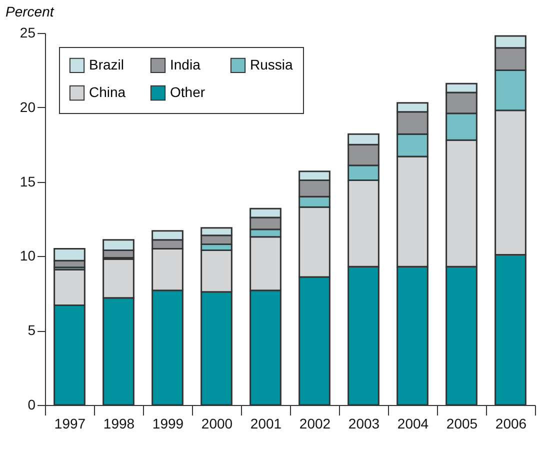  Describe the element at coordinates (217, 424) in the screenshot. I see `x-tick-label: 2000` at that location.